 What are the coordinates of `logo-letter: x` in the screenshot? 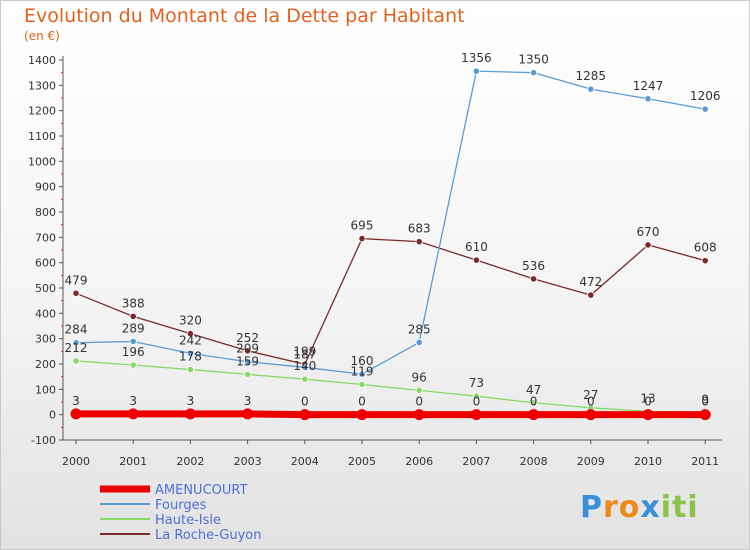 It's located at (650, 507).